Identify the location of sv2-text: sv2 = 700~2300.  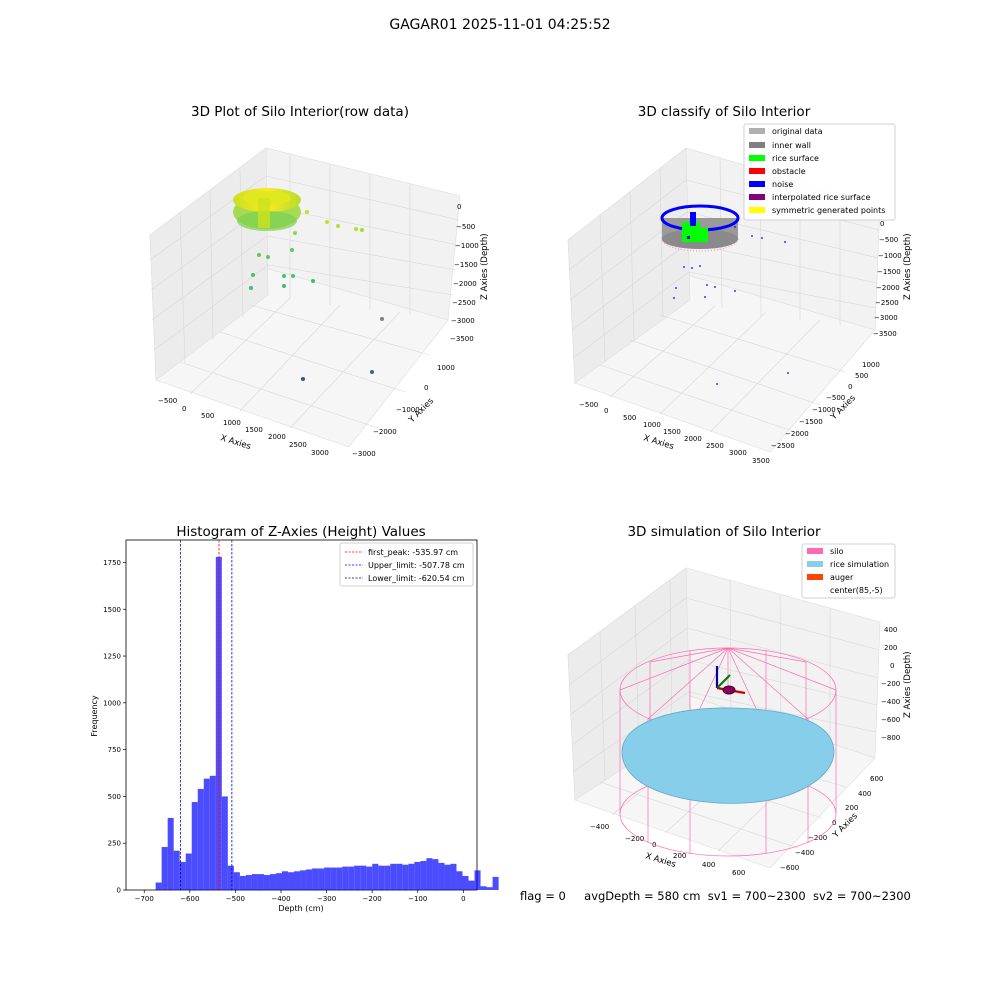
(861, 896).